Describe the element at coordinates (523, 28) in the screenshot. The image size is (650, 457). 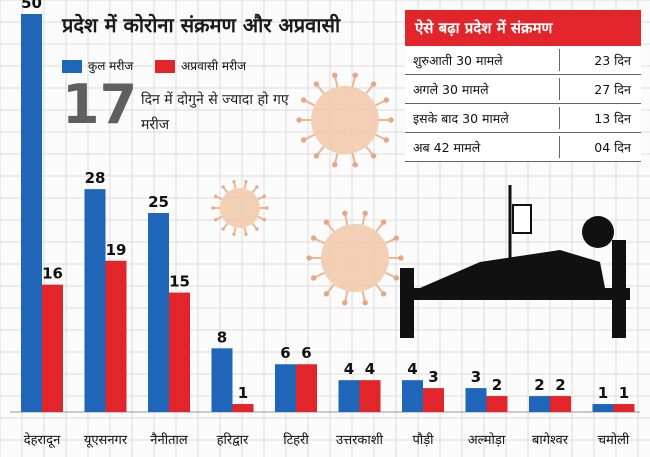
I see `growth-table-title: ऐसे बढ़ा प्रदेश में संक्रमण` at that location.